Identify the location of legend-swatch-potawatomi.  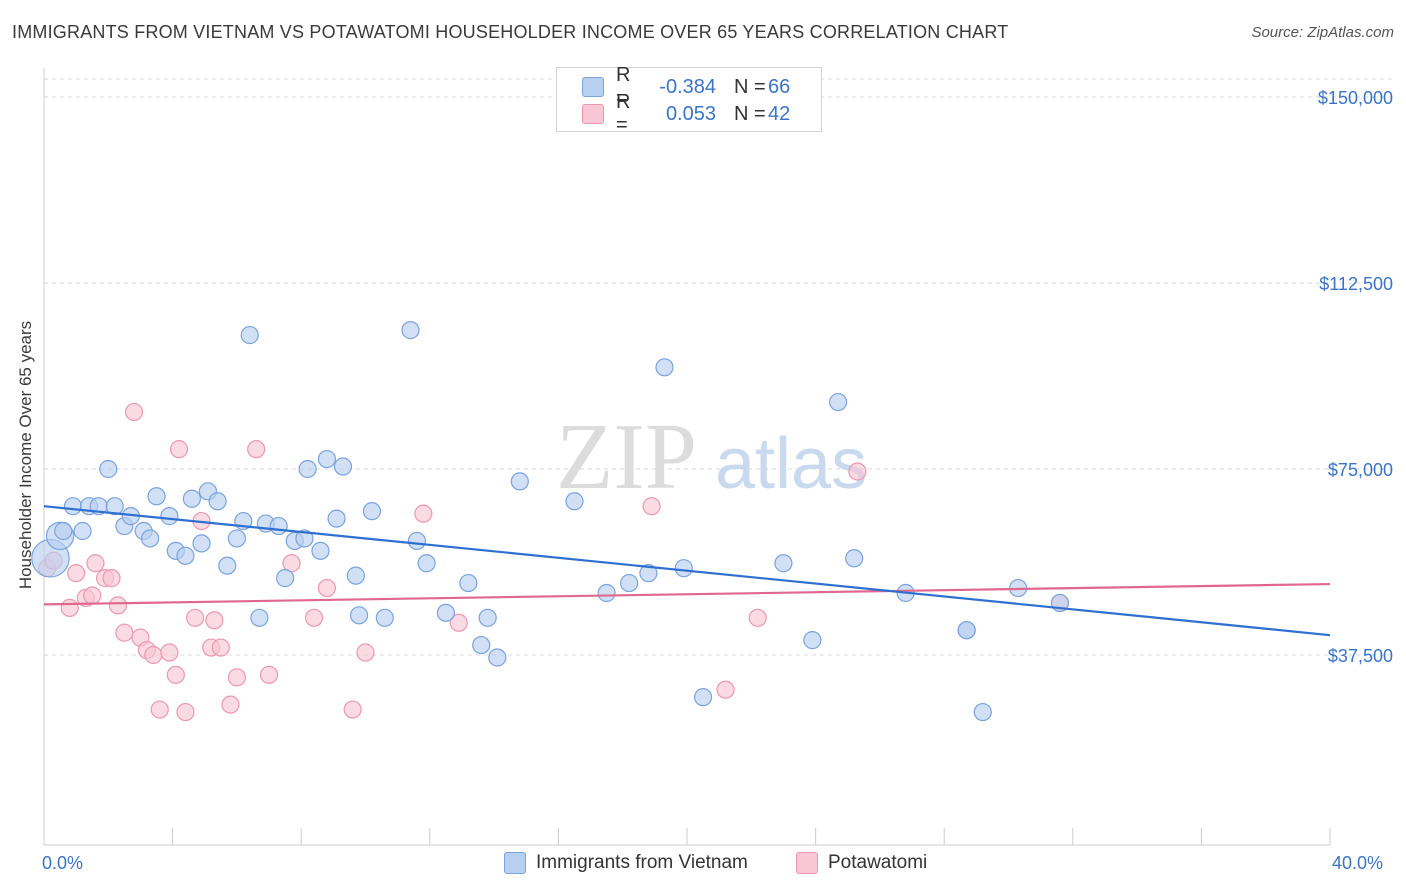
(593, 114).